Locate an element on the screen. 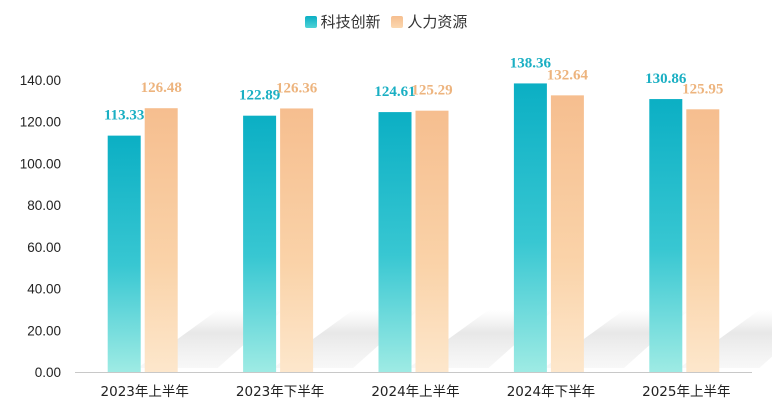  x-category-label: 2023年上半年 is located at coordinates (145, 392).